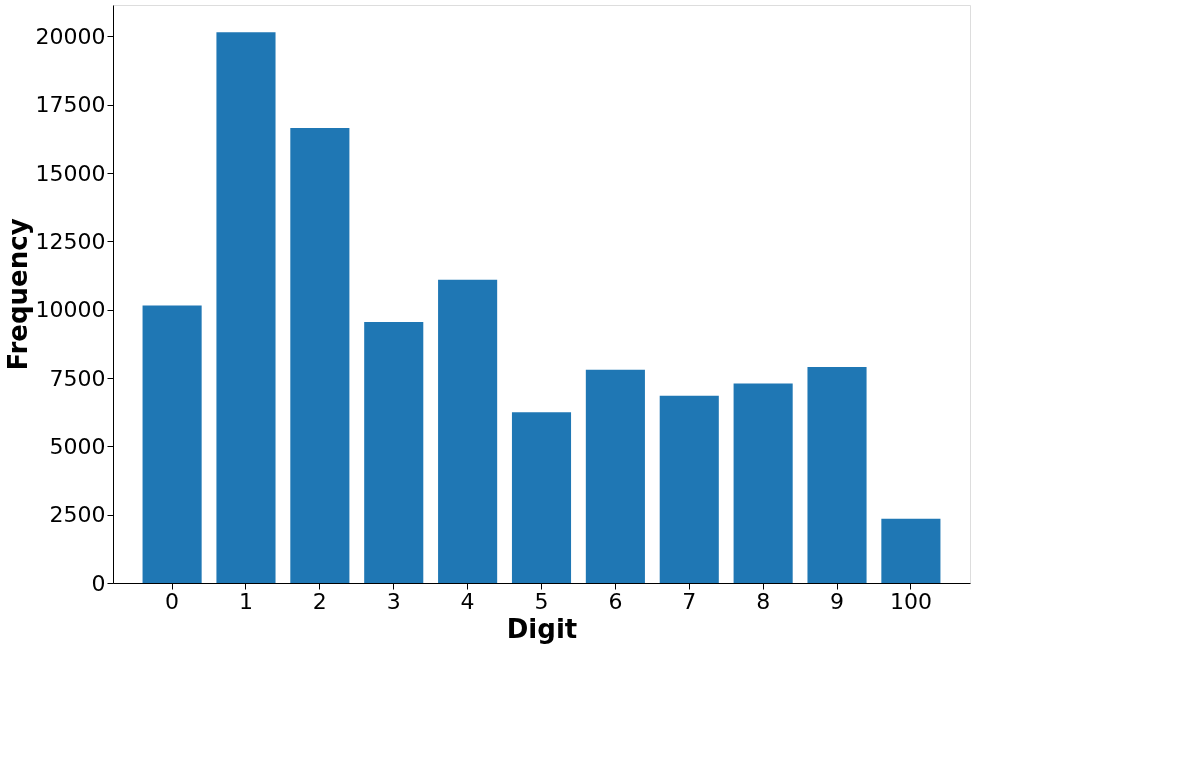  I want to click on x-tick-label: 9, so click(837, 601).